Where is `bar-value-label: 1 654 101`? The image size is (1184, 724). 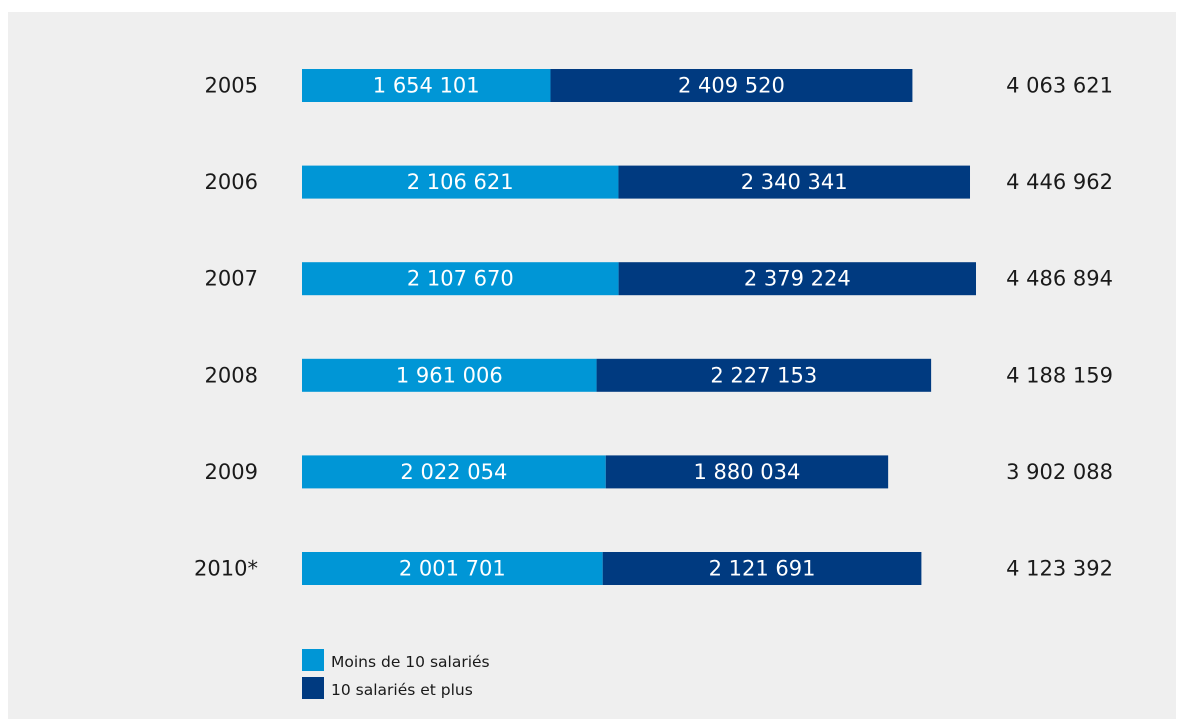 bar-value-label: 1 654 101 is located at coordinates (426, 86).